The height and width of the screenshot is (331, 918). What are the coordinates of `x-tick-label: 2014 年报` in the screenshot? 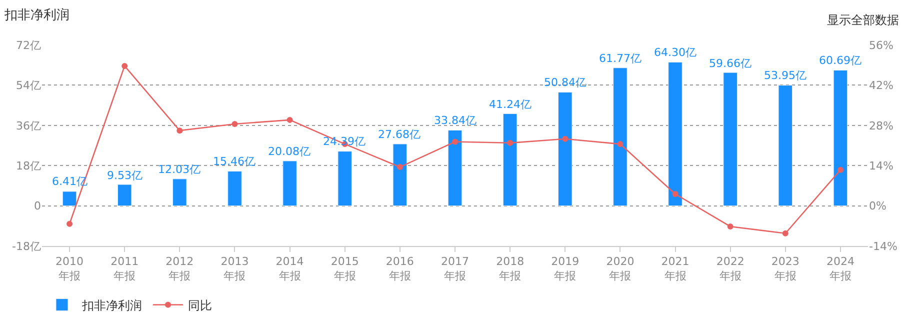 It's located at (290, 268).